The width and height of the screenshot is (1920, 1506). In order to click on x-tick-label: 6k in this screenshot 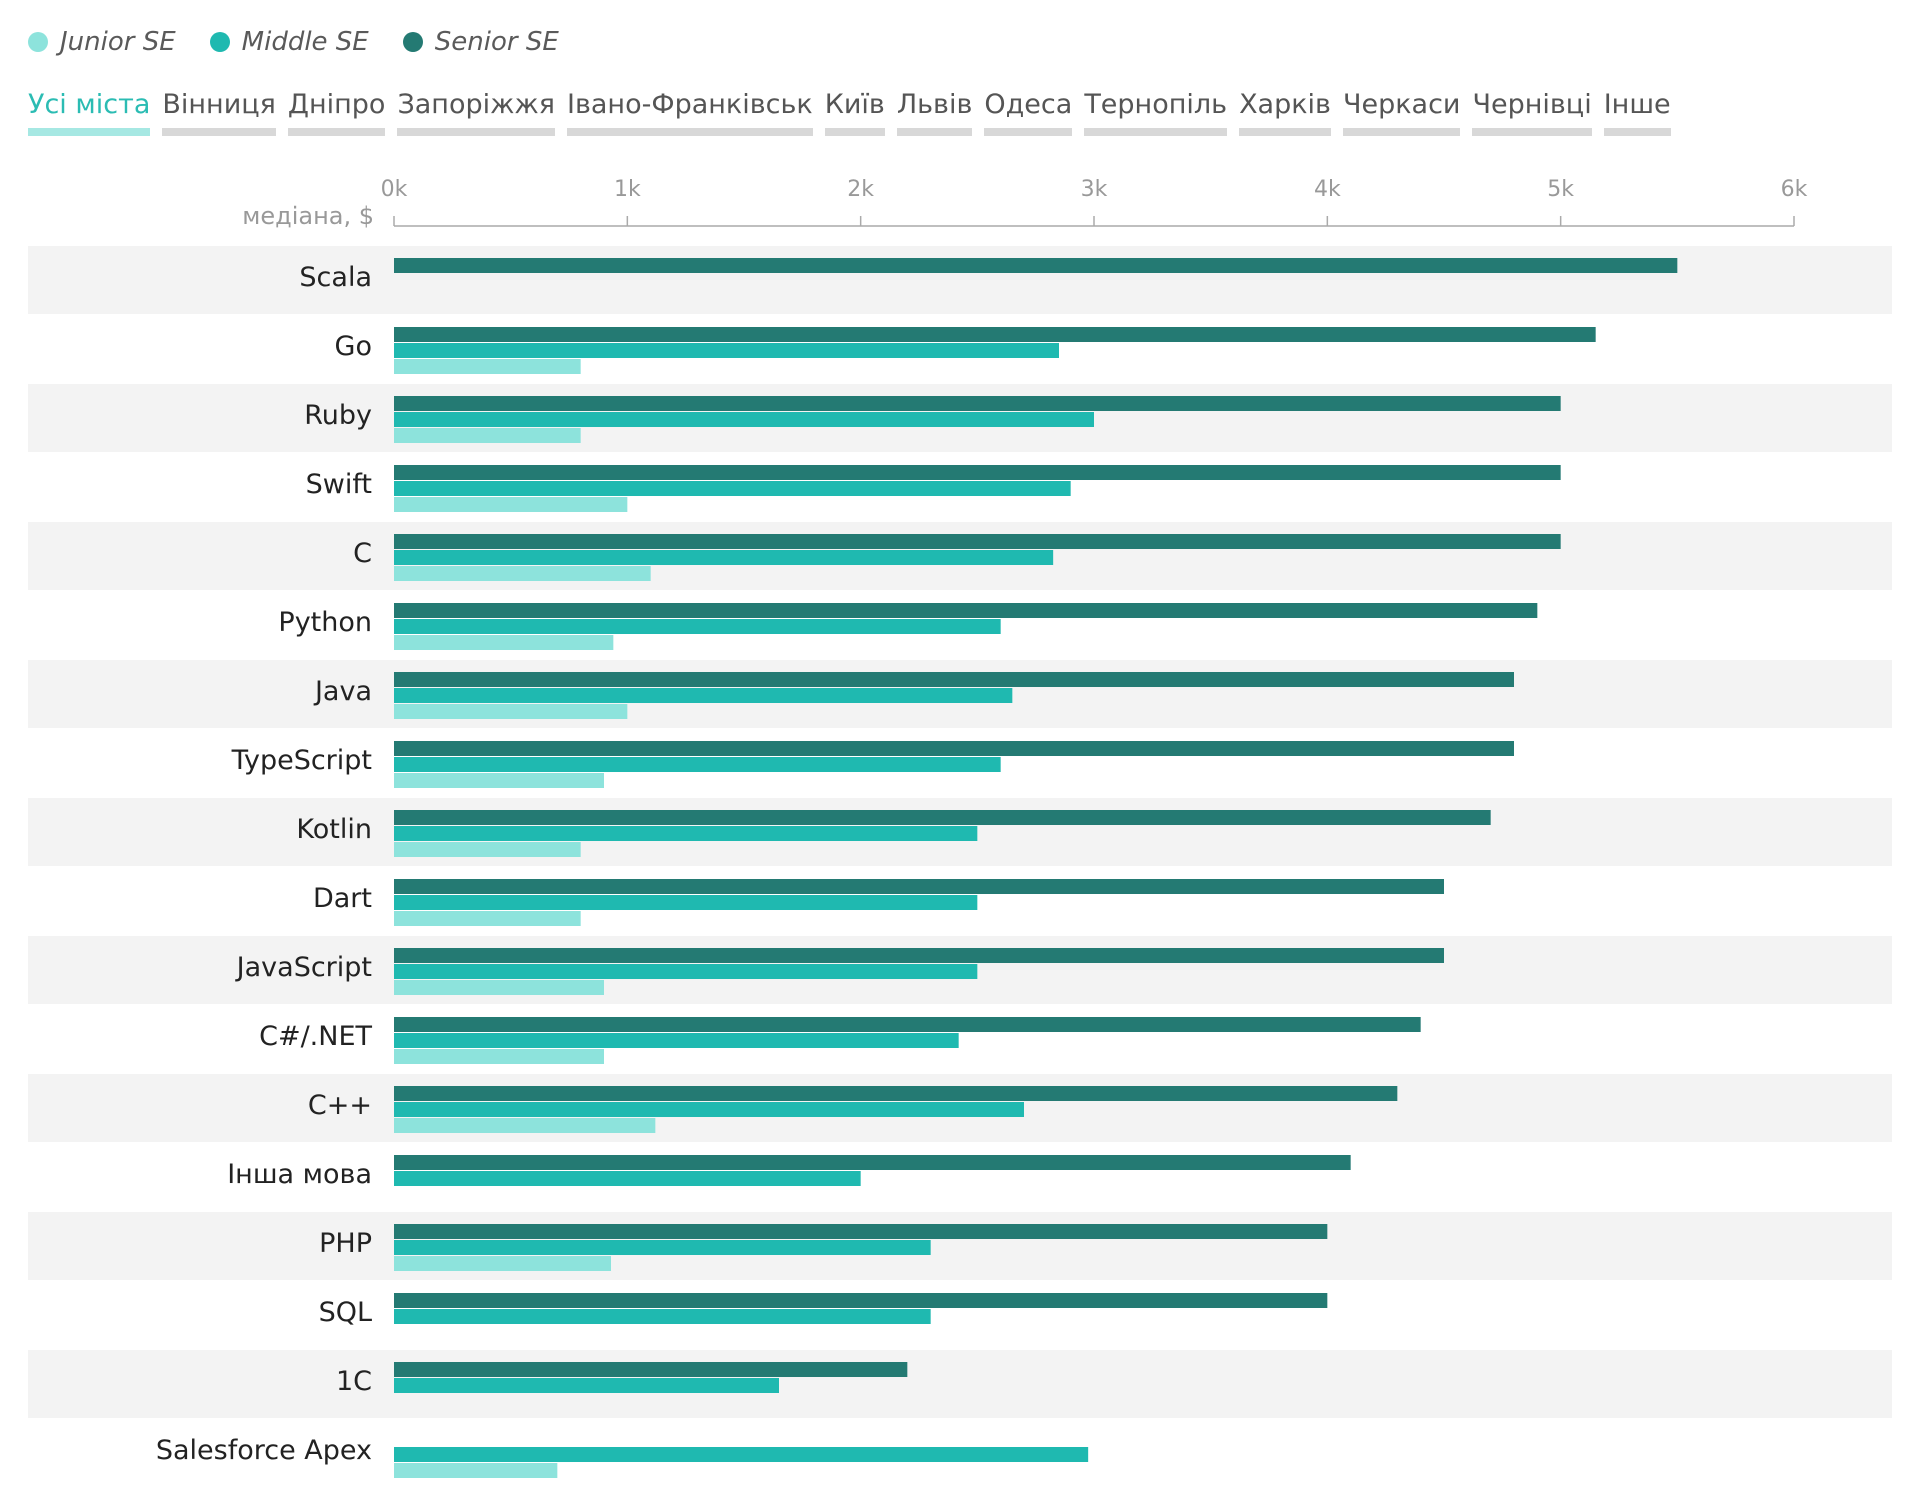, I will do `click(1794, 189)`.